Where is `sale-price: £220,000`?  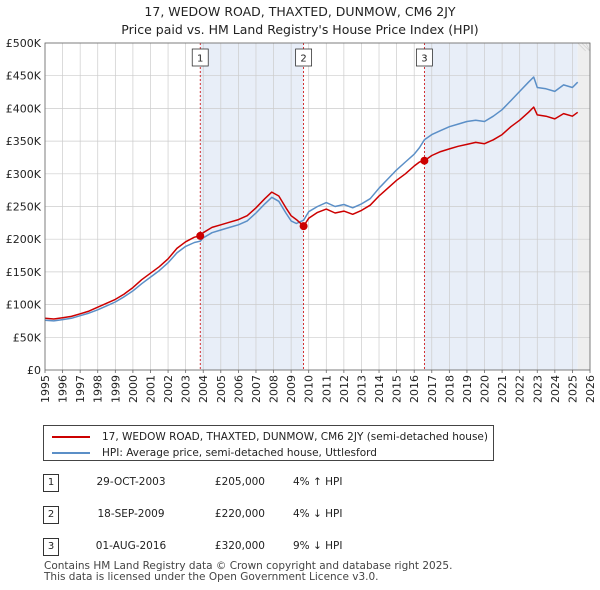
sale-price: £220,000 is located at coordinates (239, 514).